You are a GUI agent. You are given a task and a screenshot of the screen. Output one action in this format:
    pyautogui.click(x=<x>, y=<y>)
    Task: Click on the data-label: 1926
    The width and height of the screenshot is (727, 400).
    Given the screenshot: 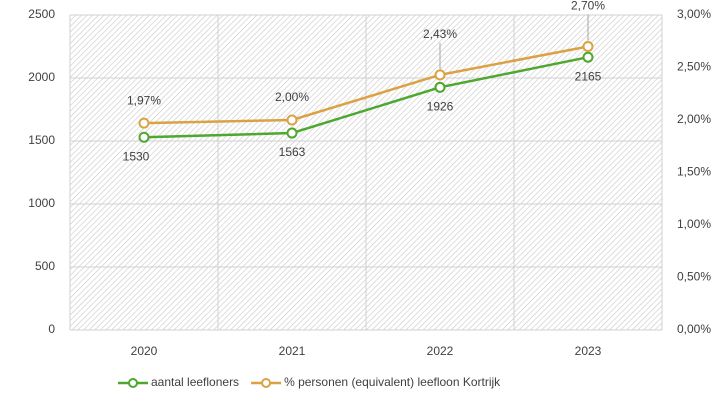 What is the action you would take?
    pyautogui.click(x=440, y=106)
    